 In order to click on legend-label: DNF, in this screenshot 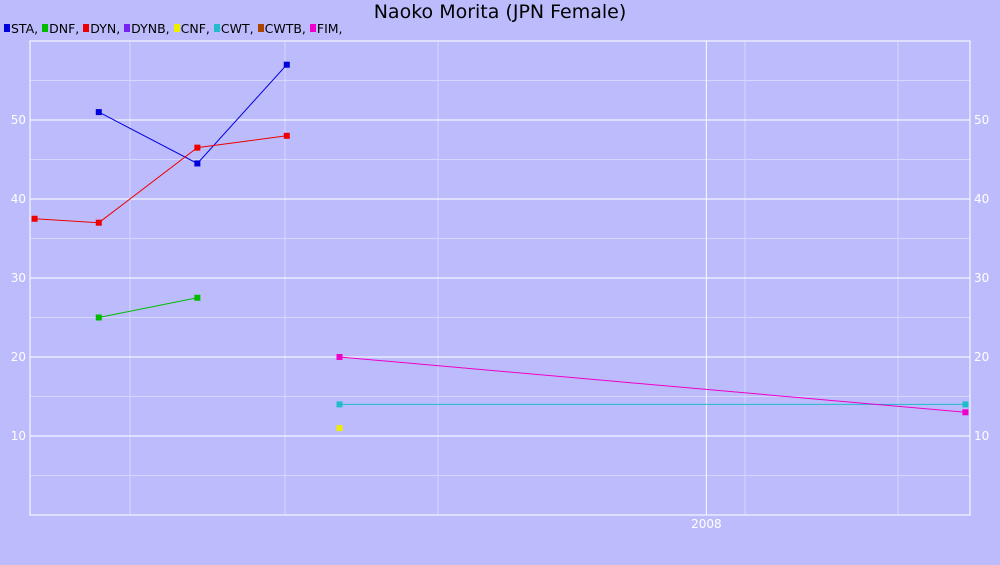, I will do `click(64, 28)`.